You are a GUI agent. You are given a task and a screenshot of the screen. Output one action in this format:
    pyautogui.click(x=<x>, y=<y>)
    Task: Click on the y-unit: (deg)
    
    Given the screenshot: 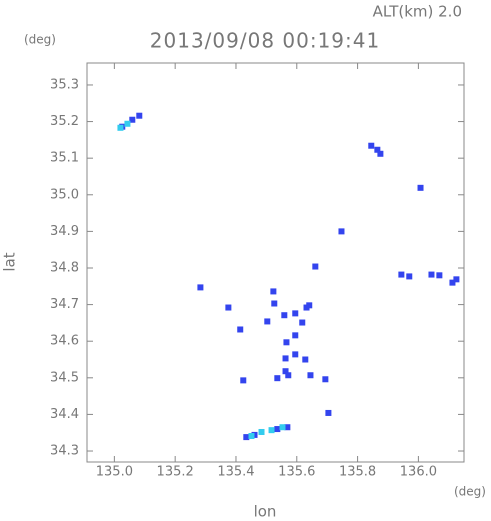 What is the action you would take?
    pyautogui.click(x=40, y=40)
    